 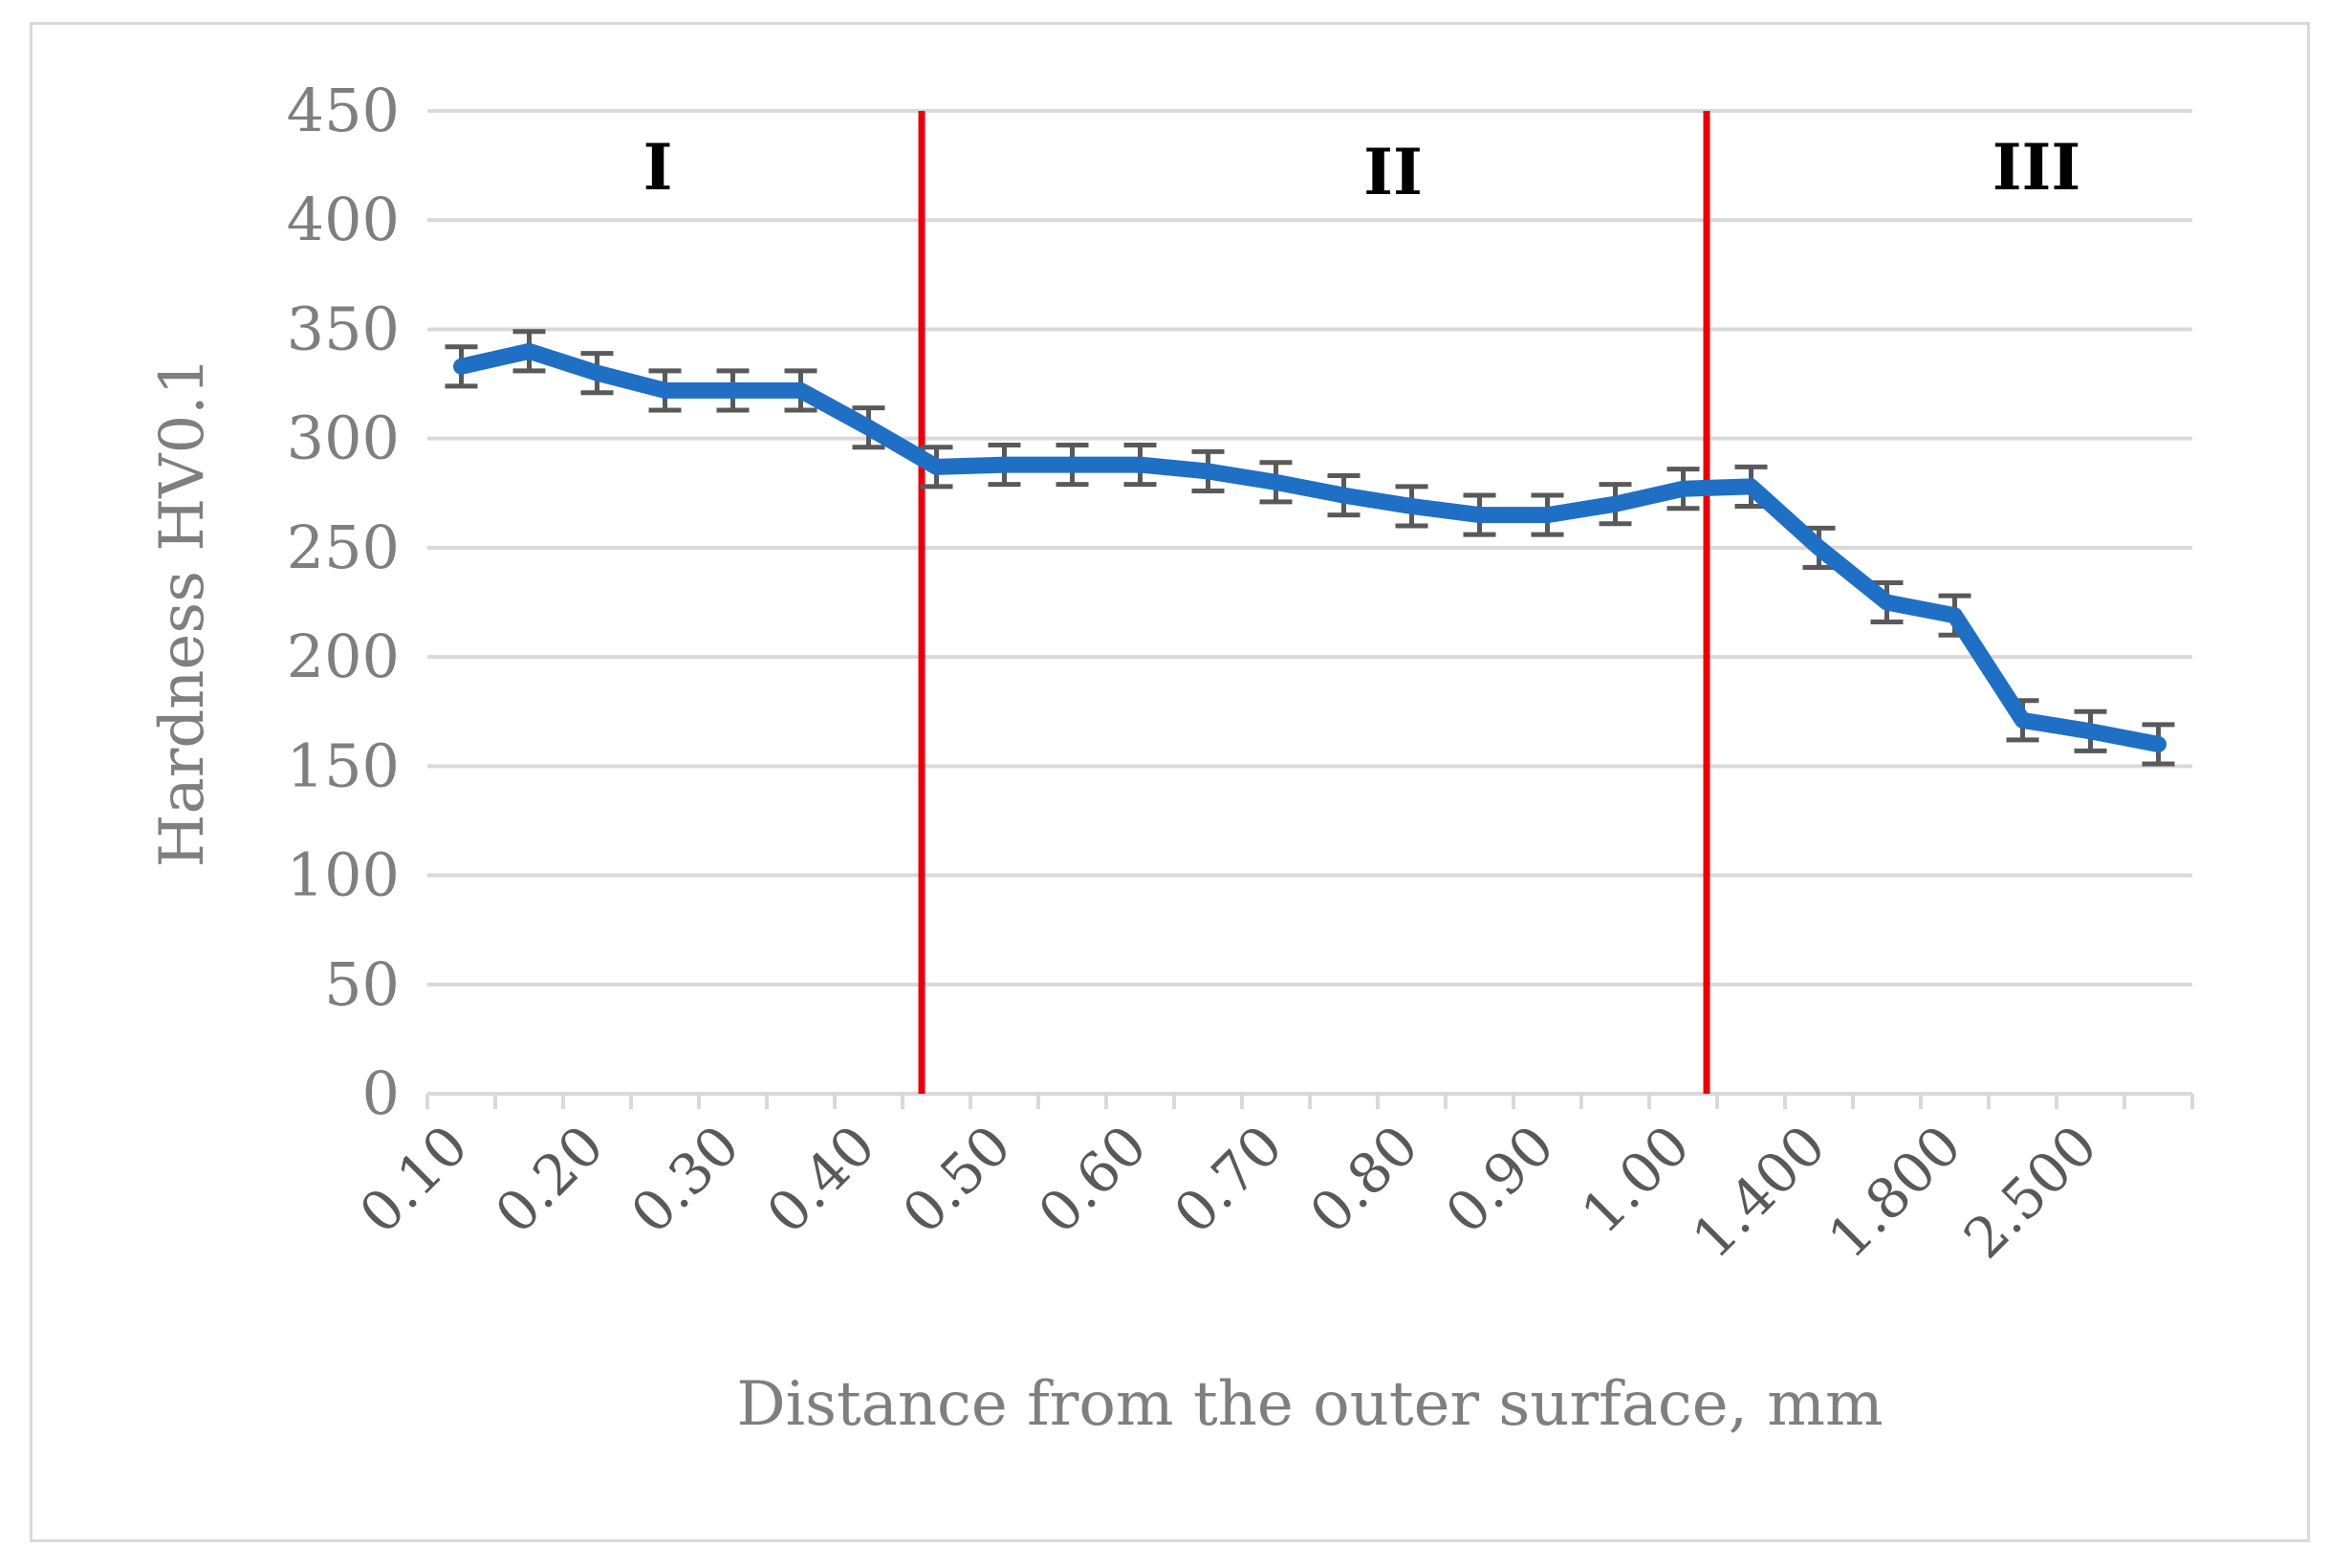 What do you see at coordinates (549, 1179) in the screenshot?
I see `x-tick-label: 0.20` at bounding box center [549, 1179].